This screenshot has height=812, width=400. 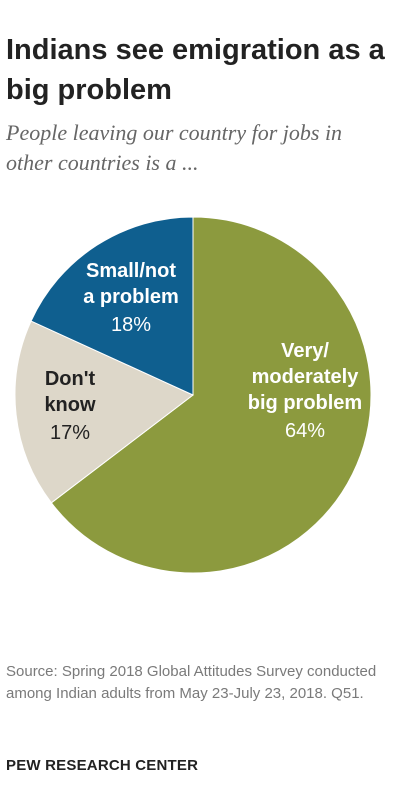 What do you see at coordinates (131, 298) in the screenshot?
I see `slice-label: Small/not a problem 18%` at bounding box center [131, 298].